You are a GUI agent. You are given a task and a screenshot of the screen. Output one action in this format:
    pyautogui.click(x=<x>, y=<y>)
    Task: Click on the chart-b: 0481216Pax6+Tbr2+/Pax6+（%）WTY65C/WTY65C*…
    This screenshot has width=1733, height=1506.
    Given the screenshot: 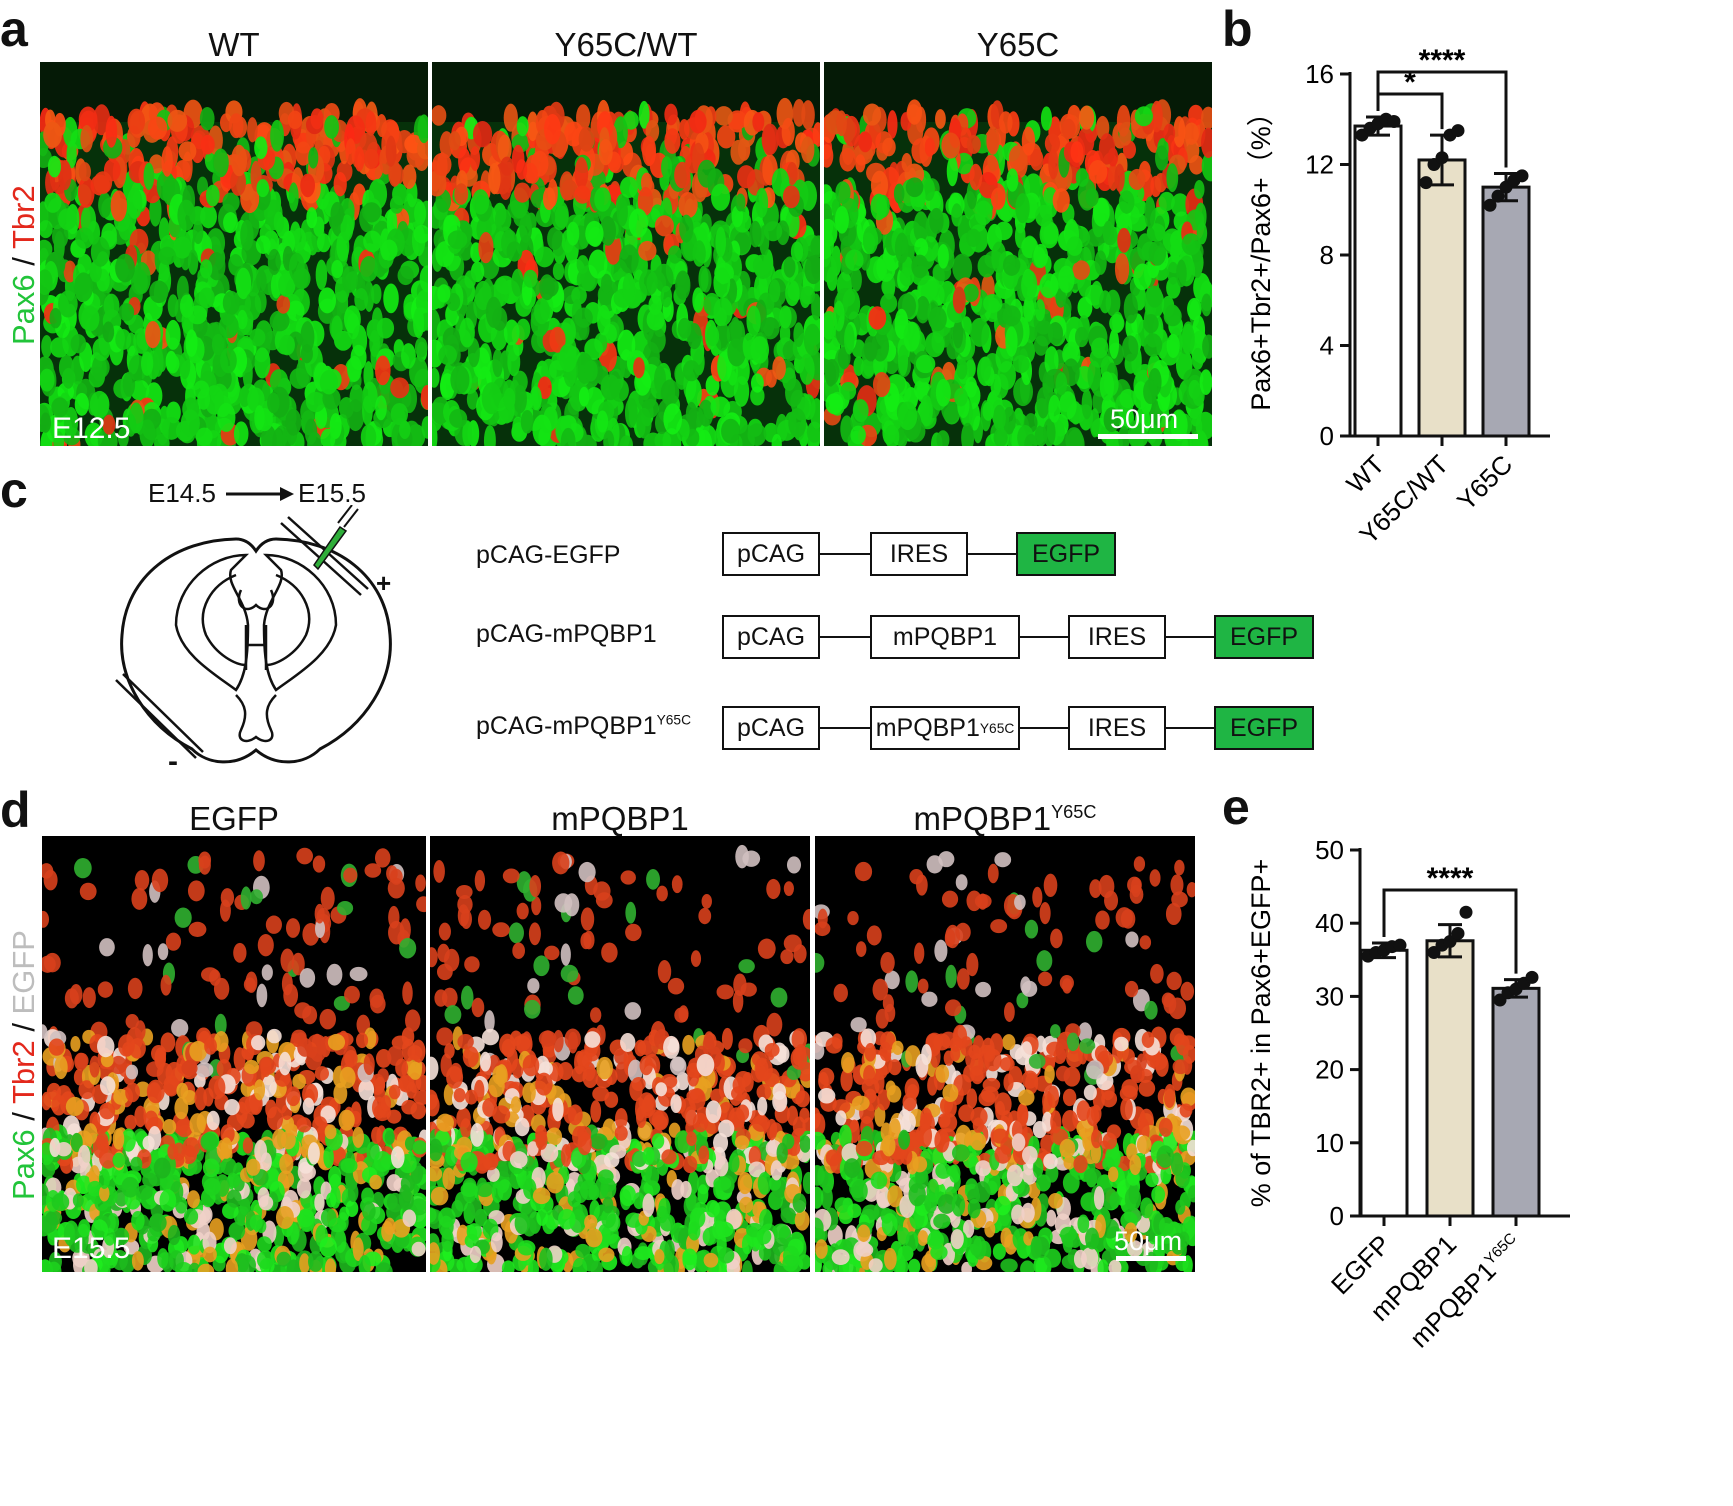 What is the action you would take?
    pyautogui.click(x=1398, y=297)
    